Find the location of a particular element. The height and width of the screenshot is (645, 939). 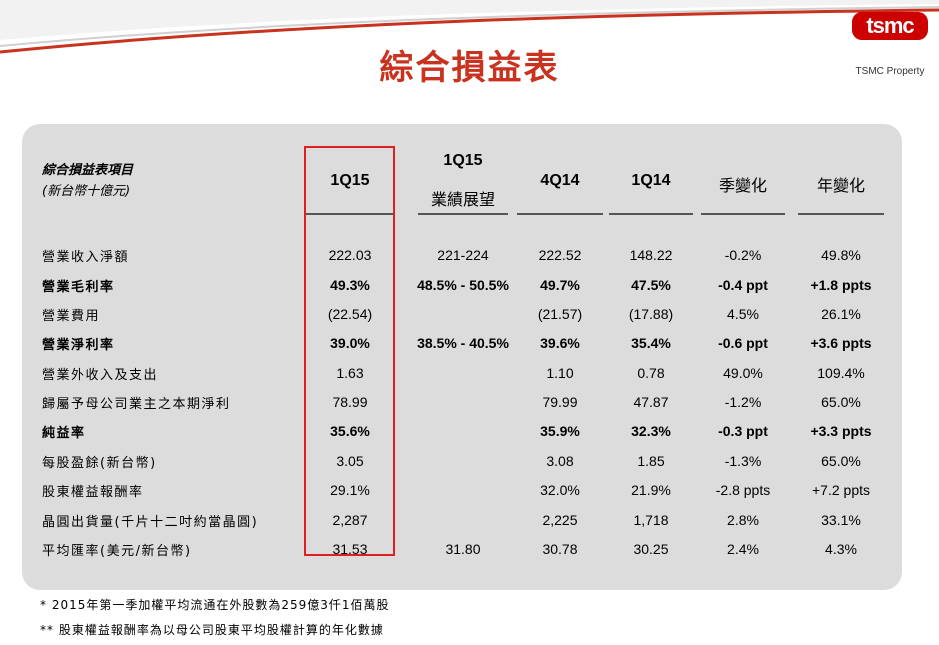

table-cell: -0.6 ppt is located at coordinates (743, 343).